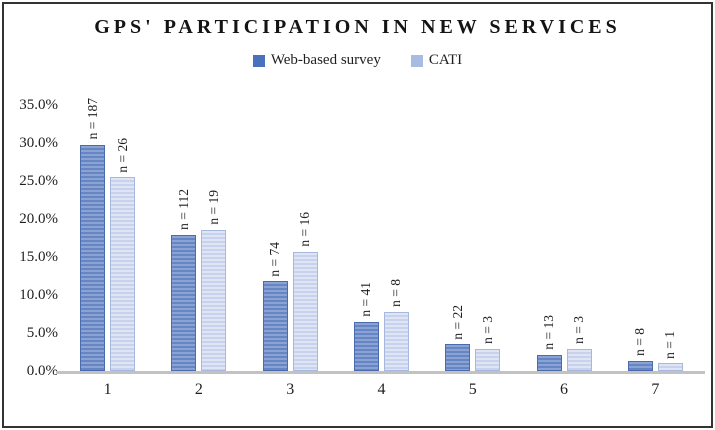 The image size is (715, 430). I want to click on bar-group-6: n = 13 n = 3, so click(563, 238).